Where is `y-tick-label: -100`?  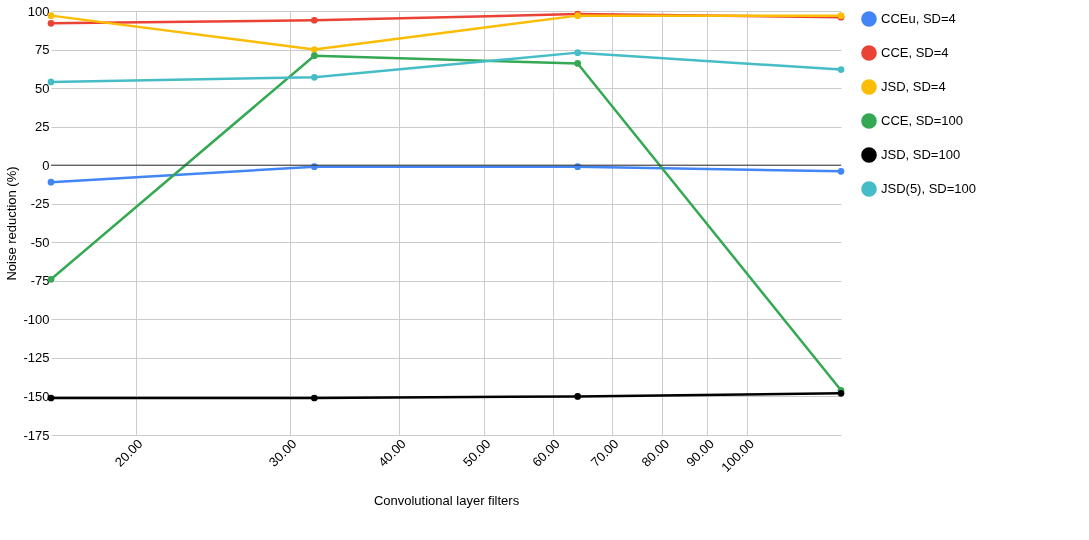 y-tick-label: -100 is located at coordinates (36, 319).